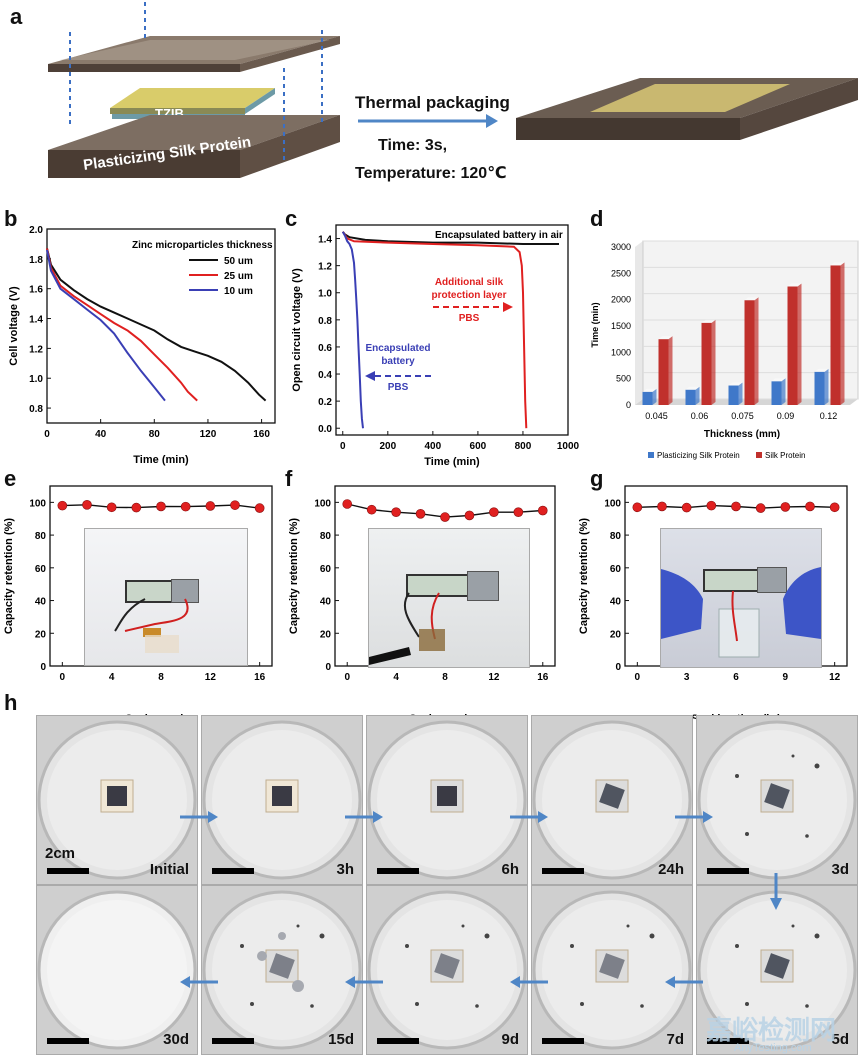  I want to click on time-label: Initial, so click(169, 869).